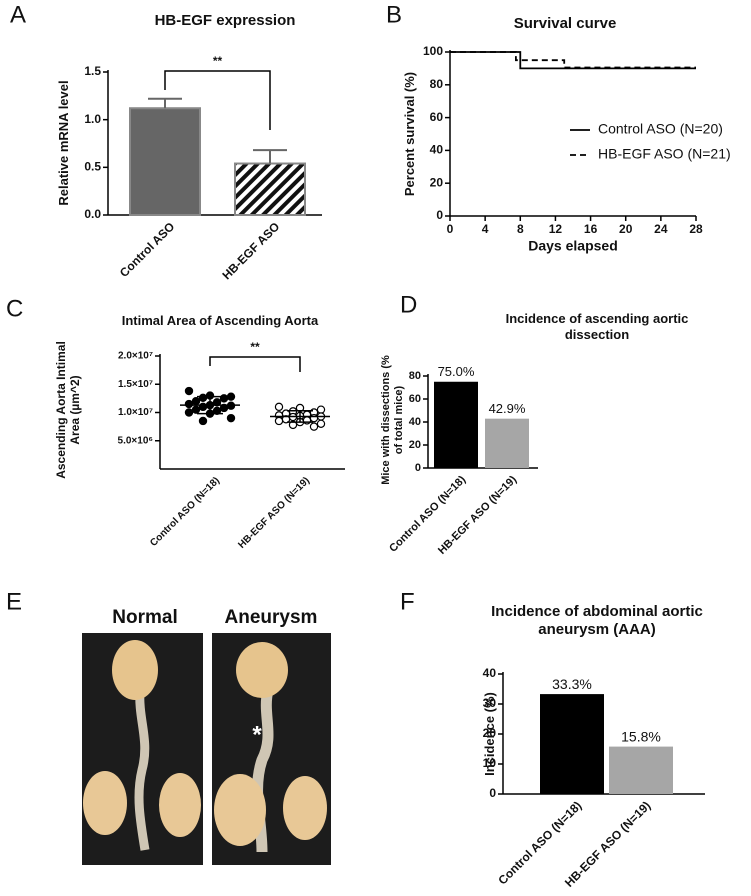 The height and width of the screenshot is (896, 751). I want to click on panel-letter: D, so click(408, 304).